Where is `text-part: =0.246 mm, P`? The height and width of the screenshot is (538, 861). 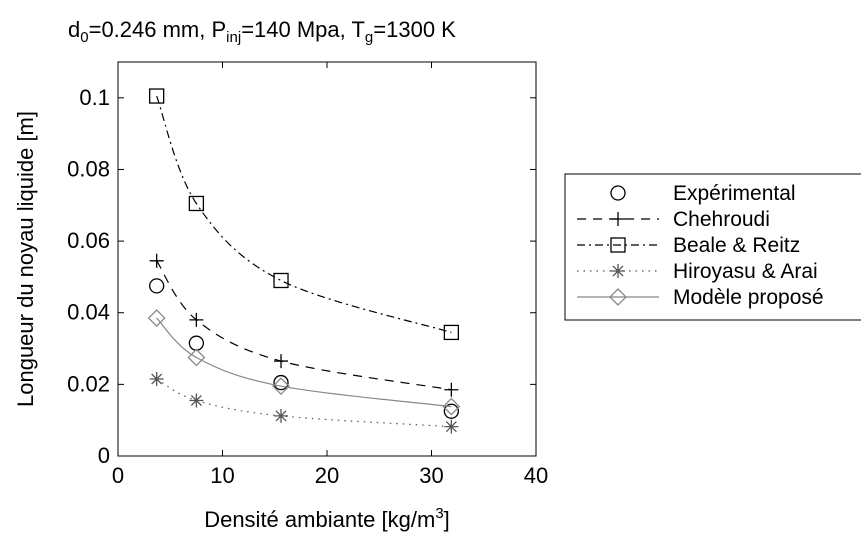 text-part: =0.246 mm, P is located at coordinates (158, 29).